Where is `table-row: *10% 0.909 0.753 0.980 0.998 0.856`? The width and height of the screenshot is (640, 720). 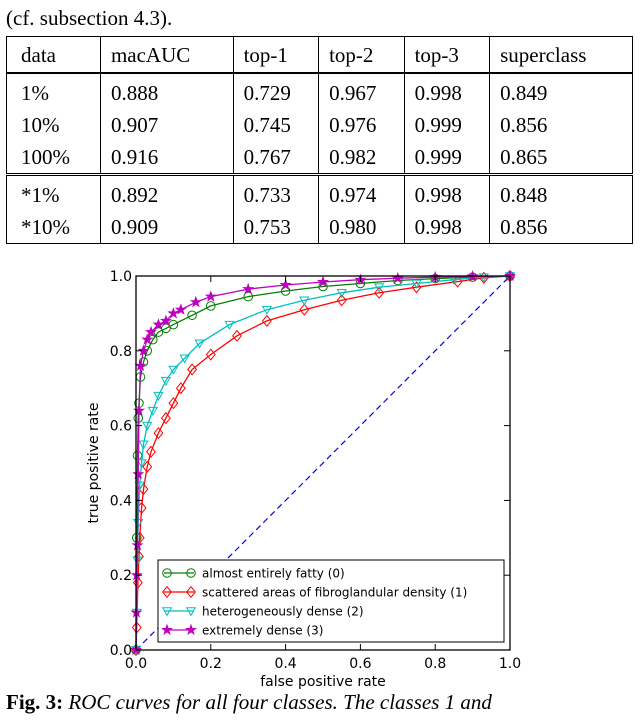
table-row: *10% 0.909 0.753 0.980 0.998 0.856 is located at coordinates (319, 227).